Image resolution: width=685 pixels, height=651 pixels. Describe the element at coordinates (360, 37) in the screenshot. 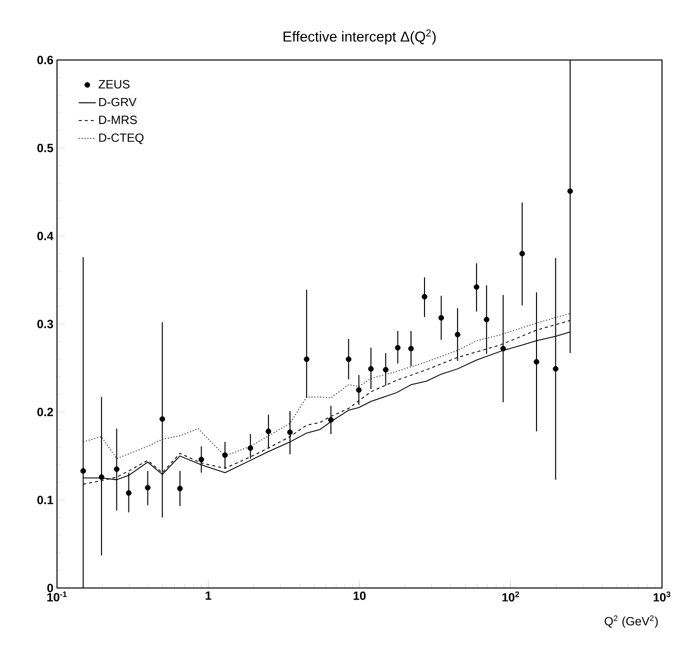

I see `chart-title: Effective intercept Δ(Q$^{2}$)` at that location.